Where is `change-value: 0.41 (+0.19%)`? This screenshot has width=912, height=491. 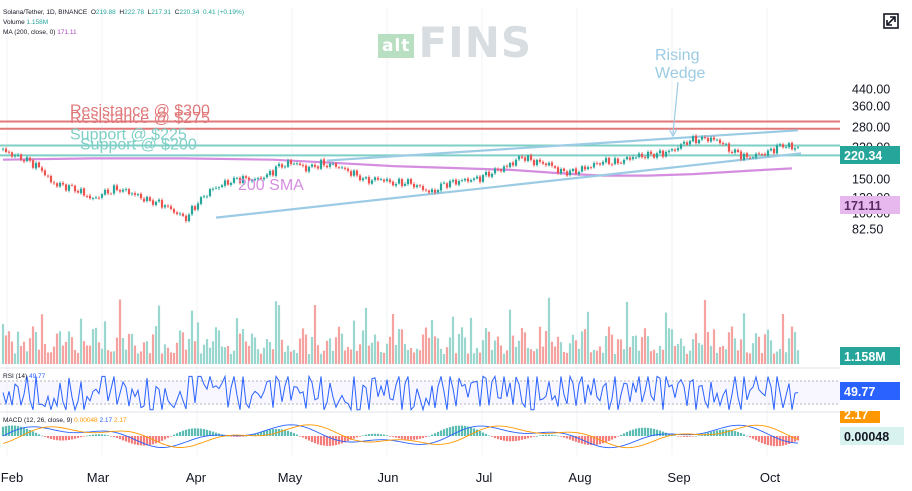 change-value: 0.41 (+0.19%) is located at coordinates (223, 12).